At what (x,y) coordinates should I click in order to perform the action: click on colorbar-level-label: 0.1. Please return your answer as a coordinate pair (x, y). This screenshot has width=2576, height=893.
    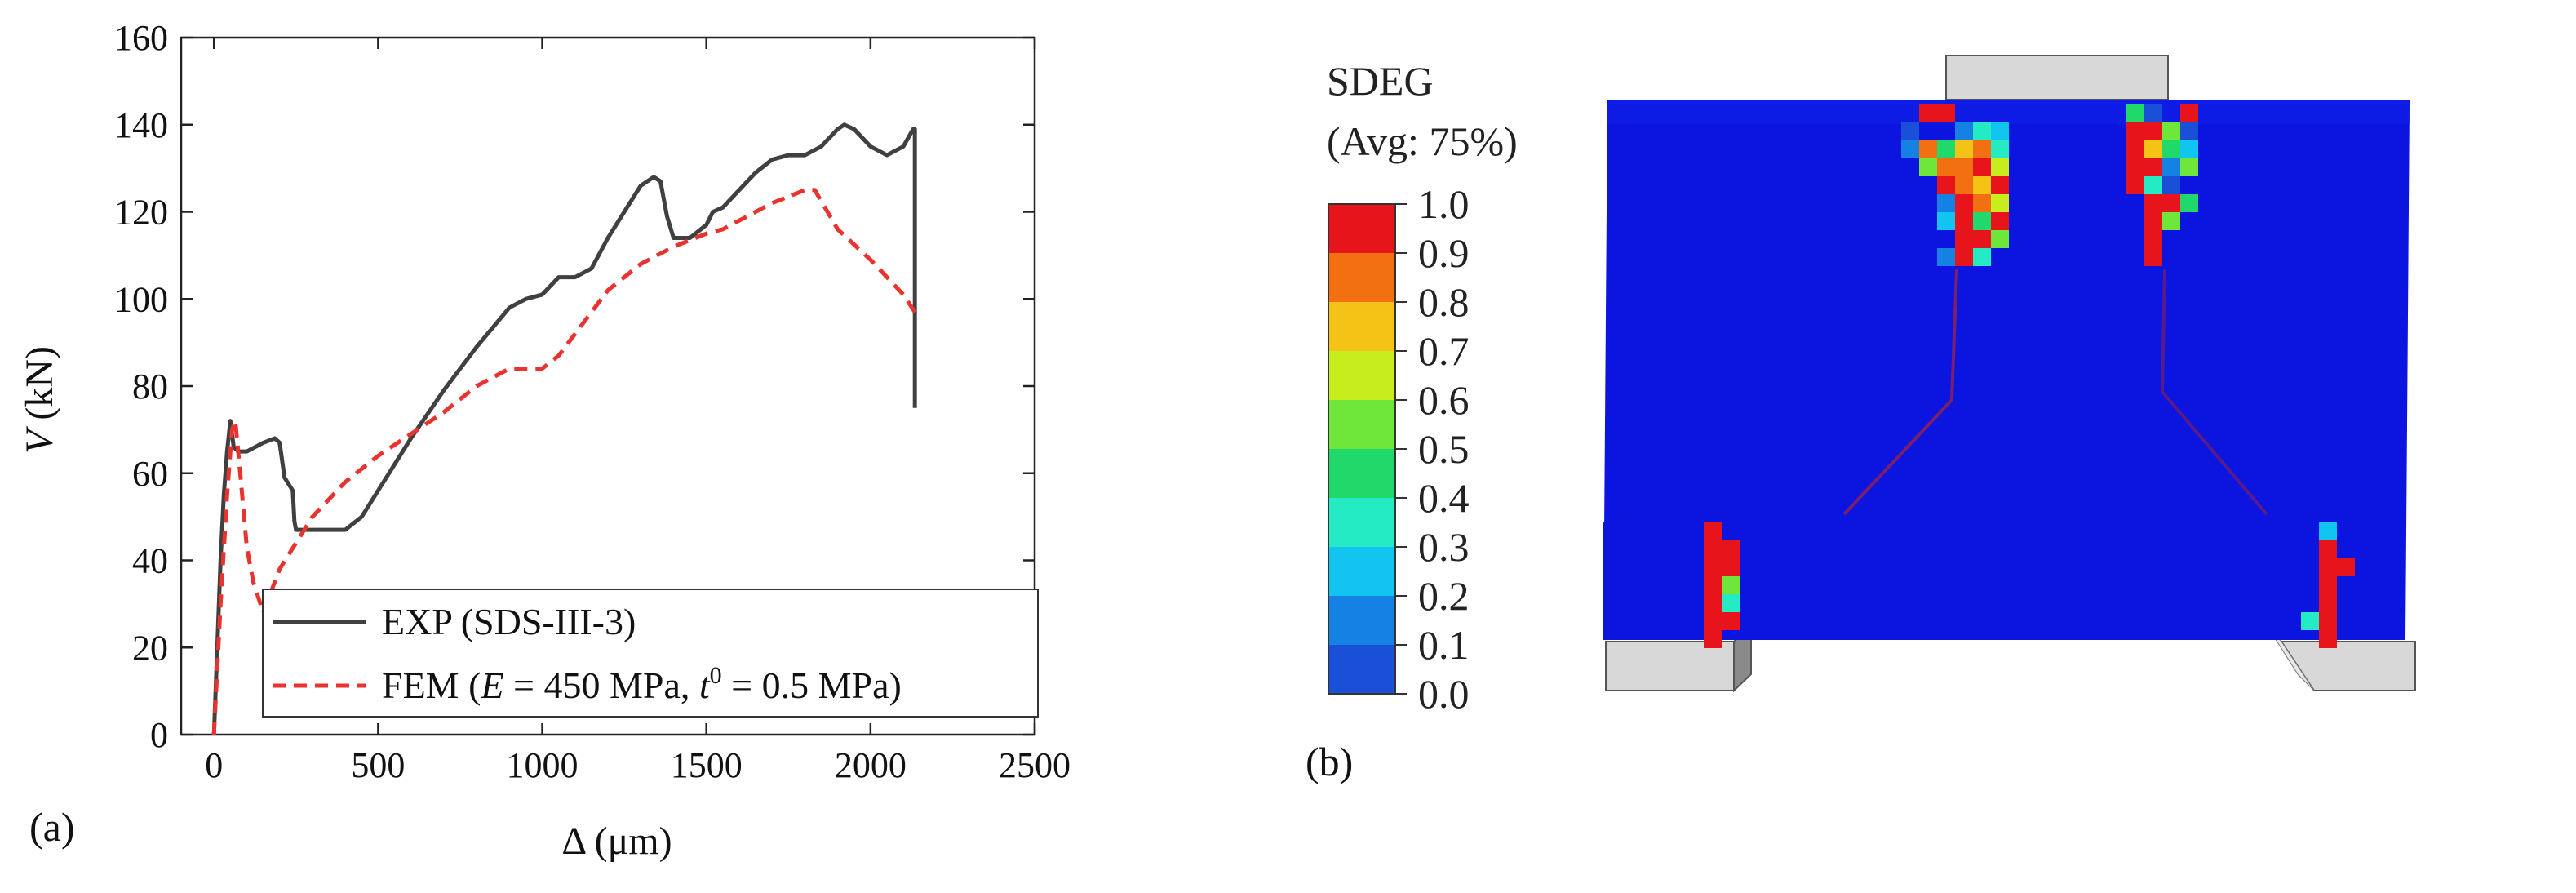
    Looking at the image, I should click on (1444, 645).